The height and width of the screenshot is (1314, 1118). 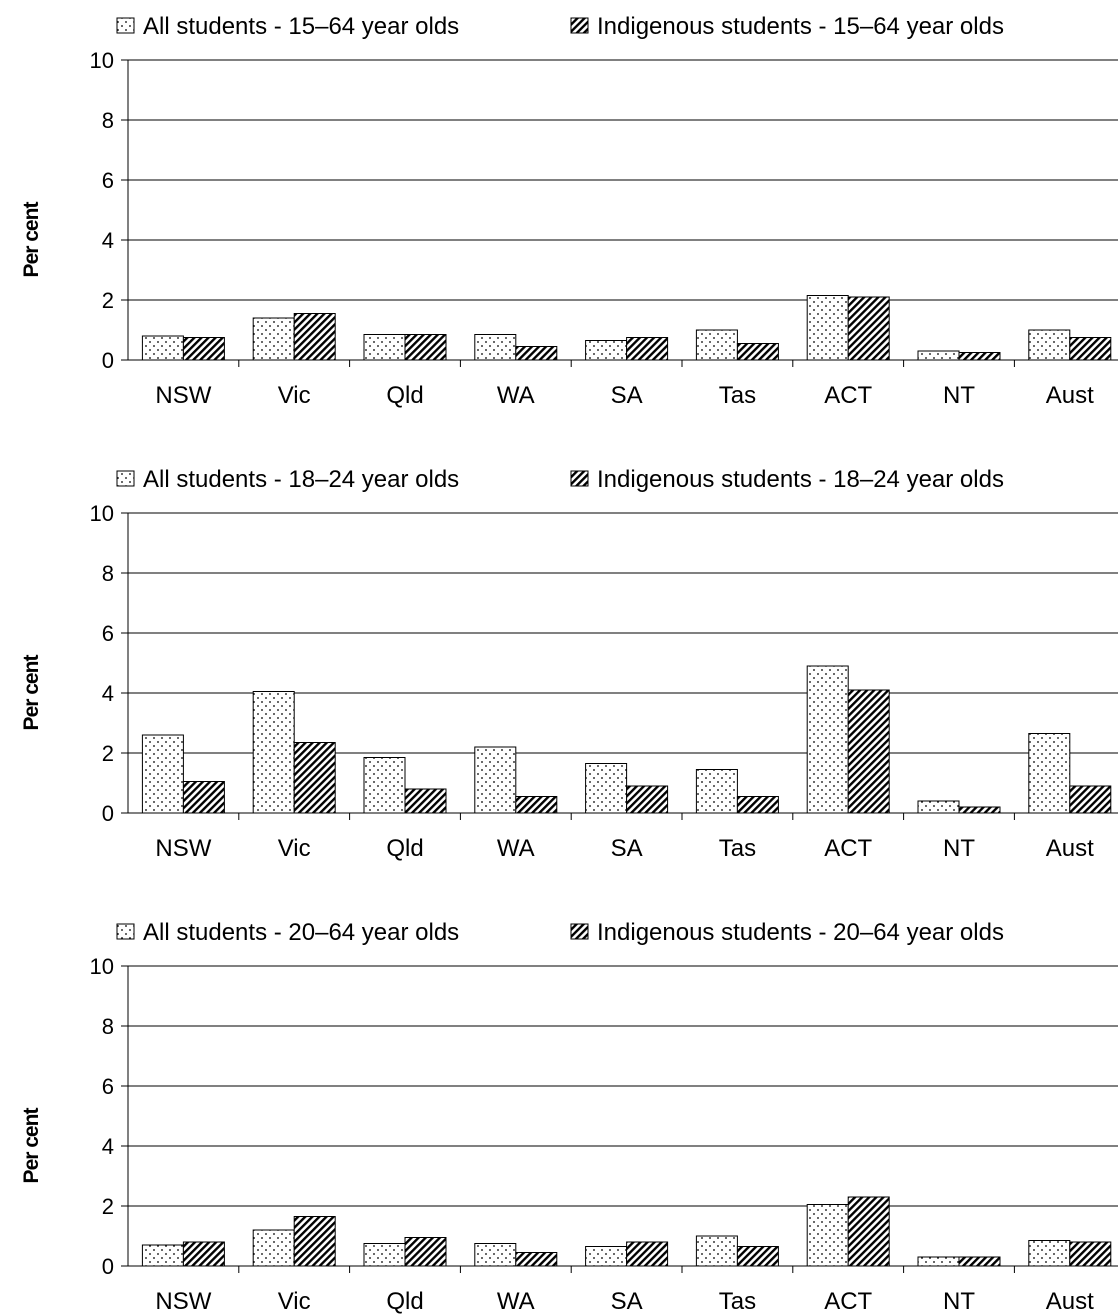 What do you see at coordinates (301, 479) in the screenshot?
I see `legend-label: All students - 18–24 year olds` at bounding box center [301, 479].